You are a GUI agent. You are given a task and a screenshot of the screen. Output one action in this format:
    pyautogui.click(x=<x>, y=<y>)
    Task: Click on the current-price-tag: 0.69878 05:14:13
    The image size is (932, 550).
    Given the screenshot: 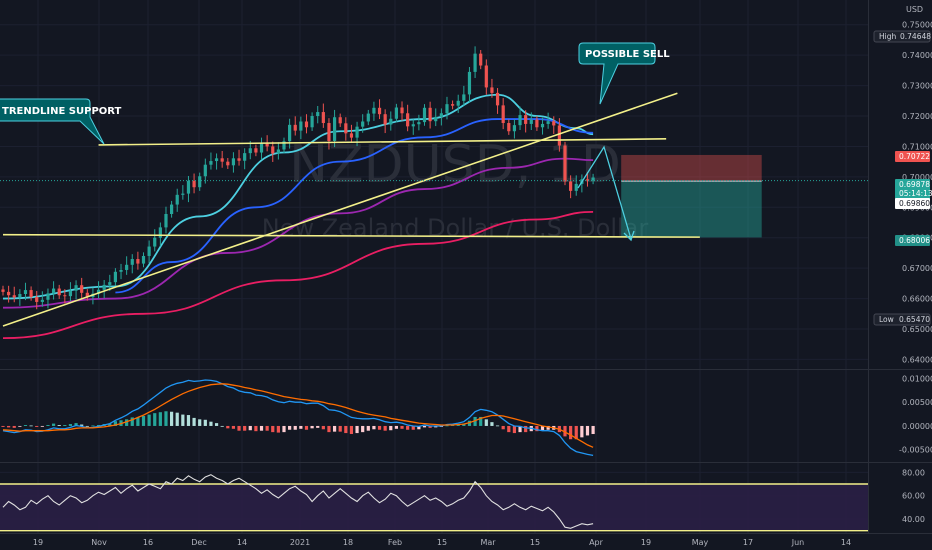 What is the action you would take?
    pyautogui.click(x=913, y=189)
    